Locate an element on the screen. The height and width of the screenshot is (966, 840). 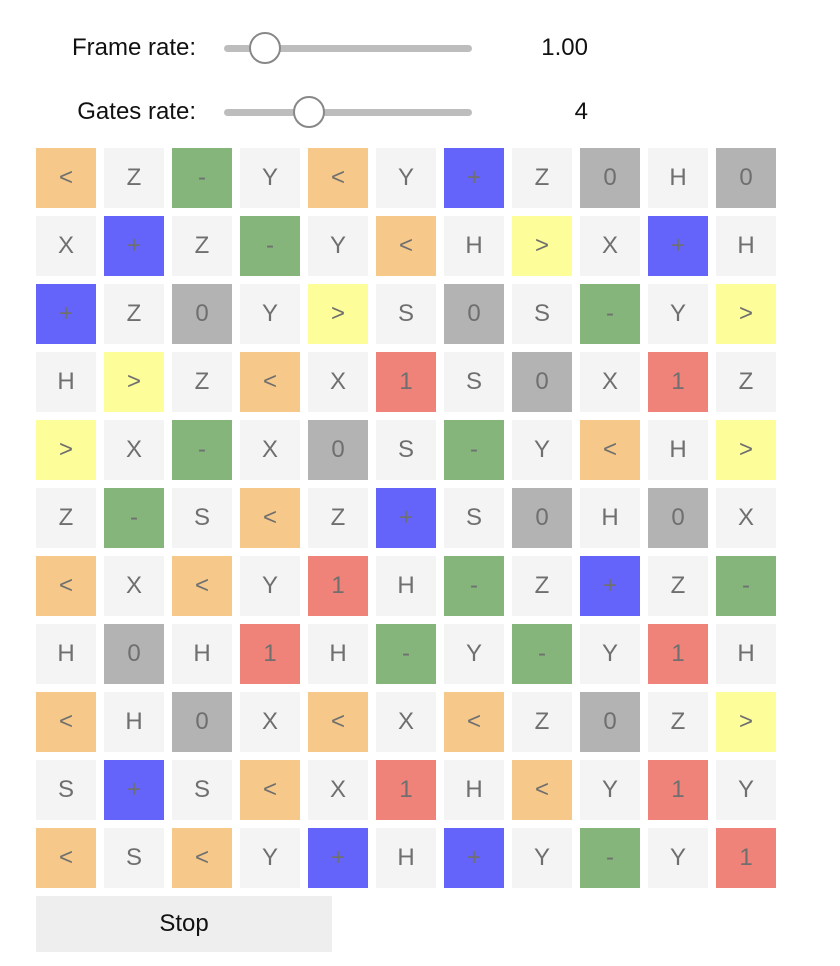
frame-rate-value: 1.00 is located at coordinates (564, 47).